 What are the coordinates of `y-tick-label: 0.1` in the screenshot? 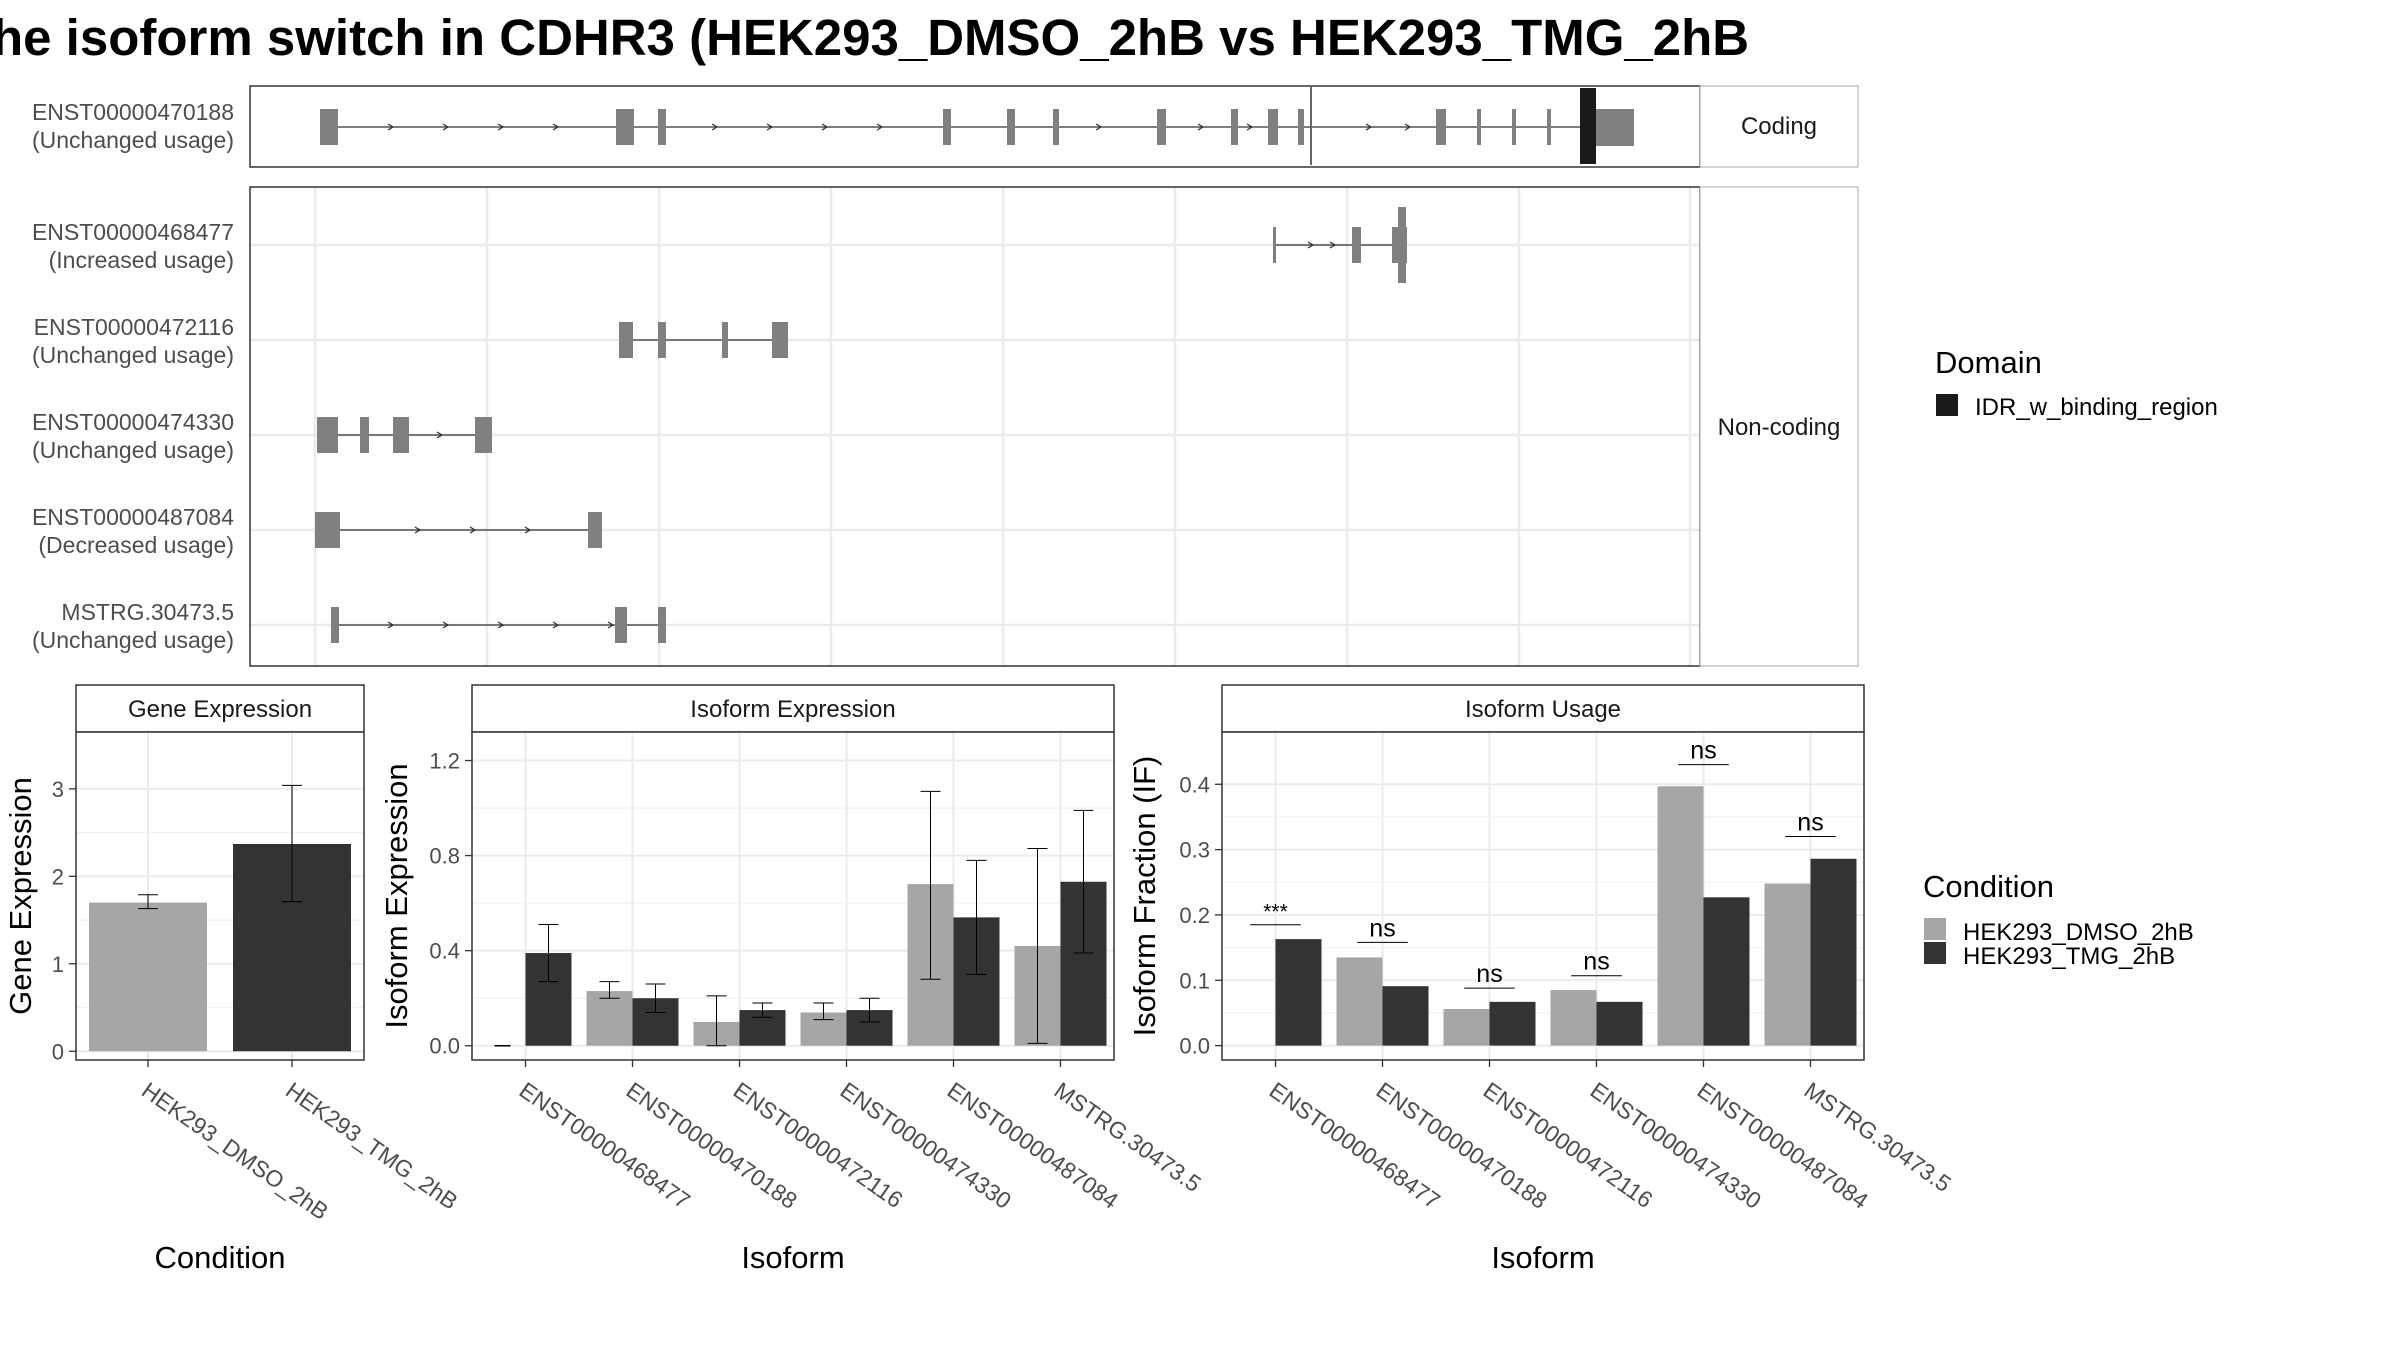 It's located at (1194, 980).